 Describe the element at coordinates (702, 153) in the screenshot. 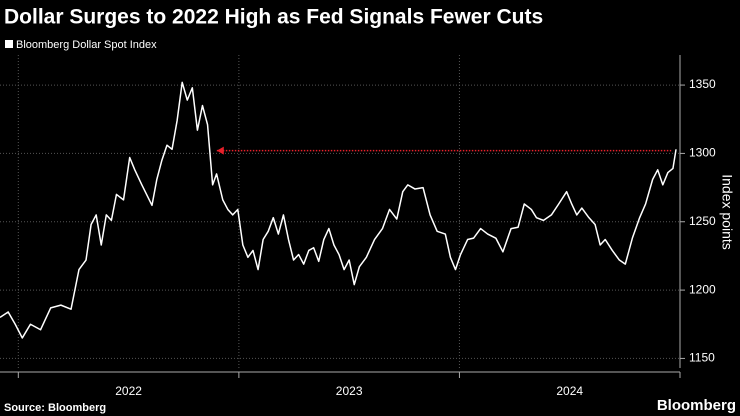

I see `y-tick-label: 1300` at that location.